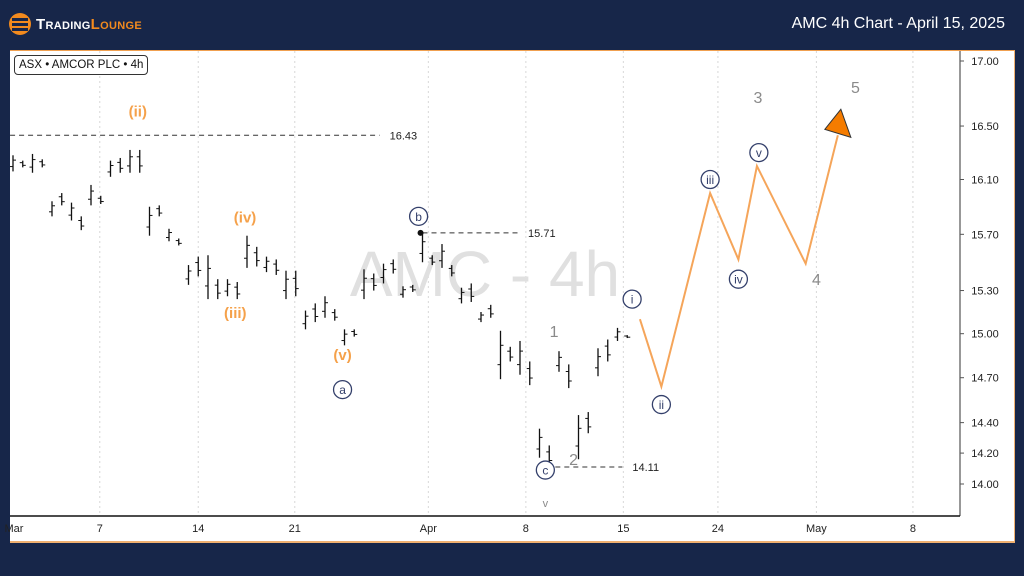 This screenshot has height=576, width=1024. I want to click on wave-label: a, so click(342, 390).